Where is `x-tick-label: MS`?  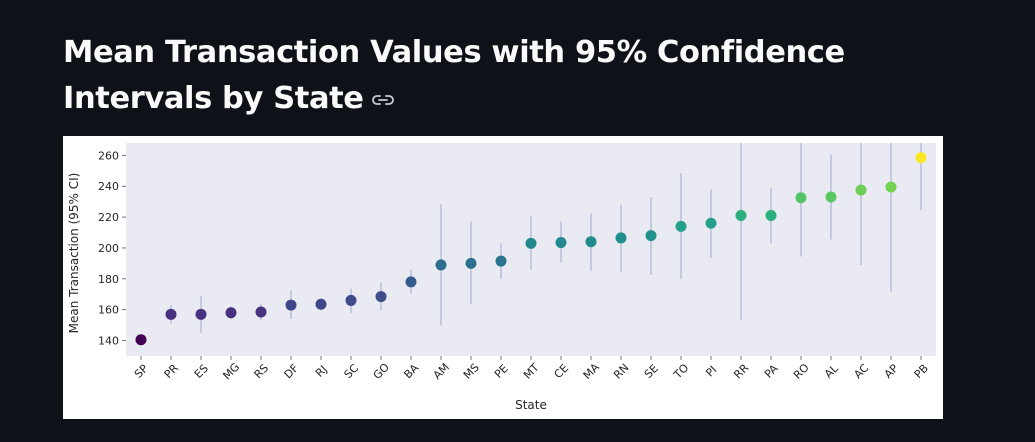 x-tick-label: MS is located at coordinates (471, 371).